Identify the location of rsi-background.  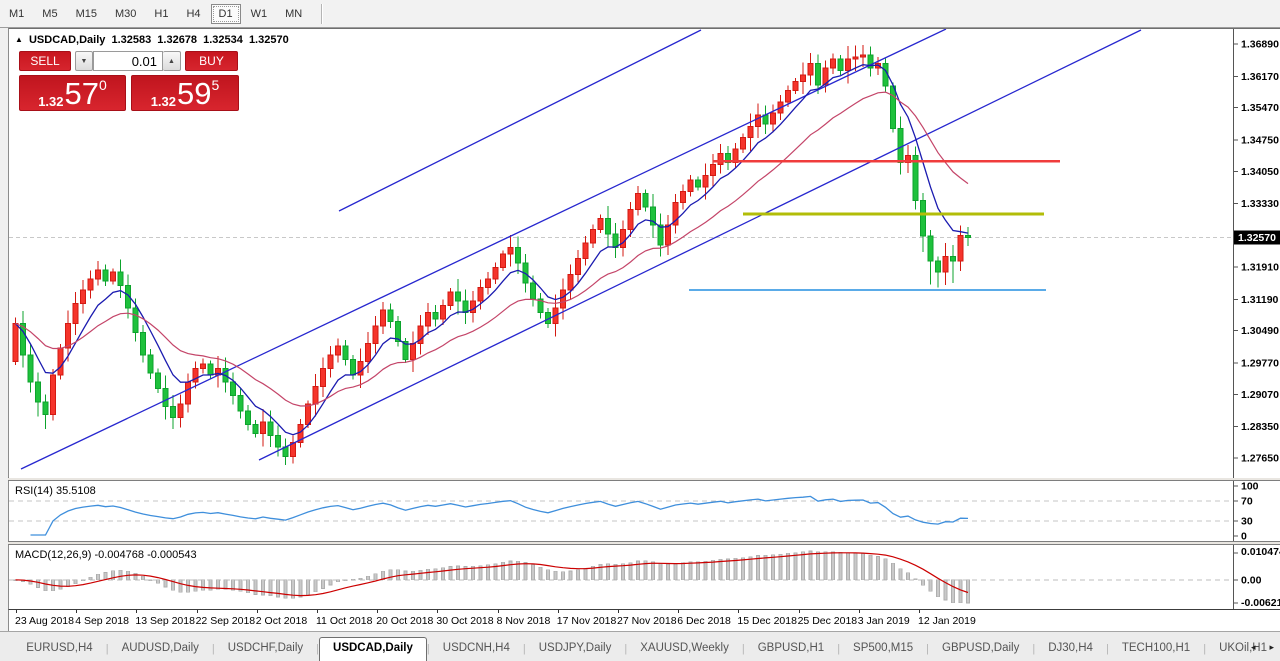
(644, 511).